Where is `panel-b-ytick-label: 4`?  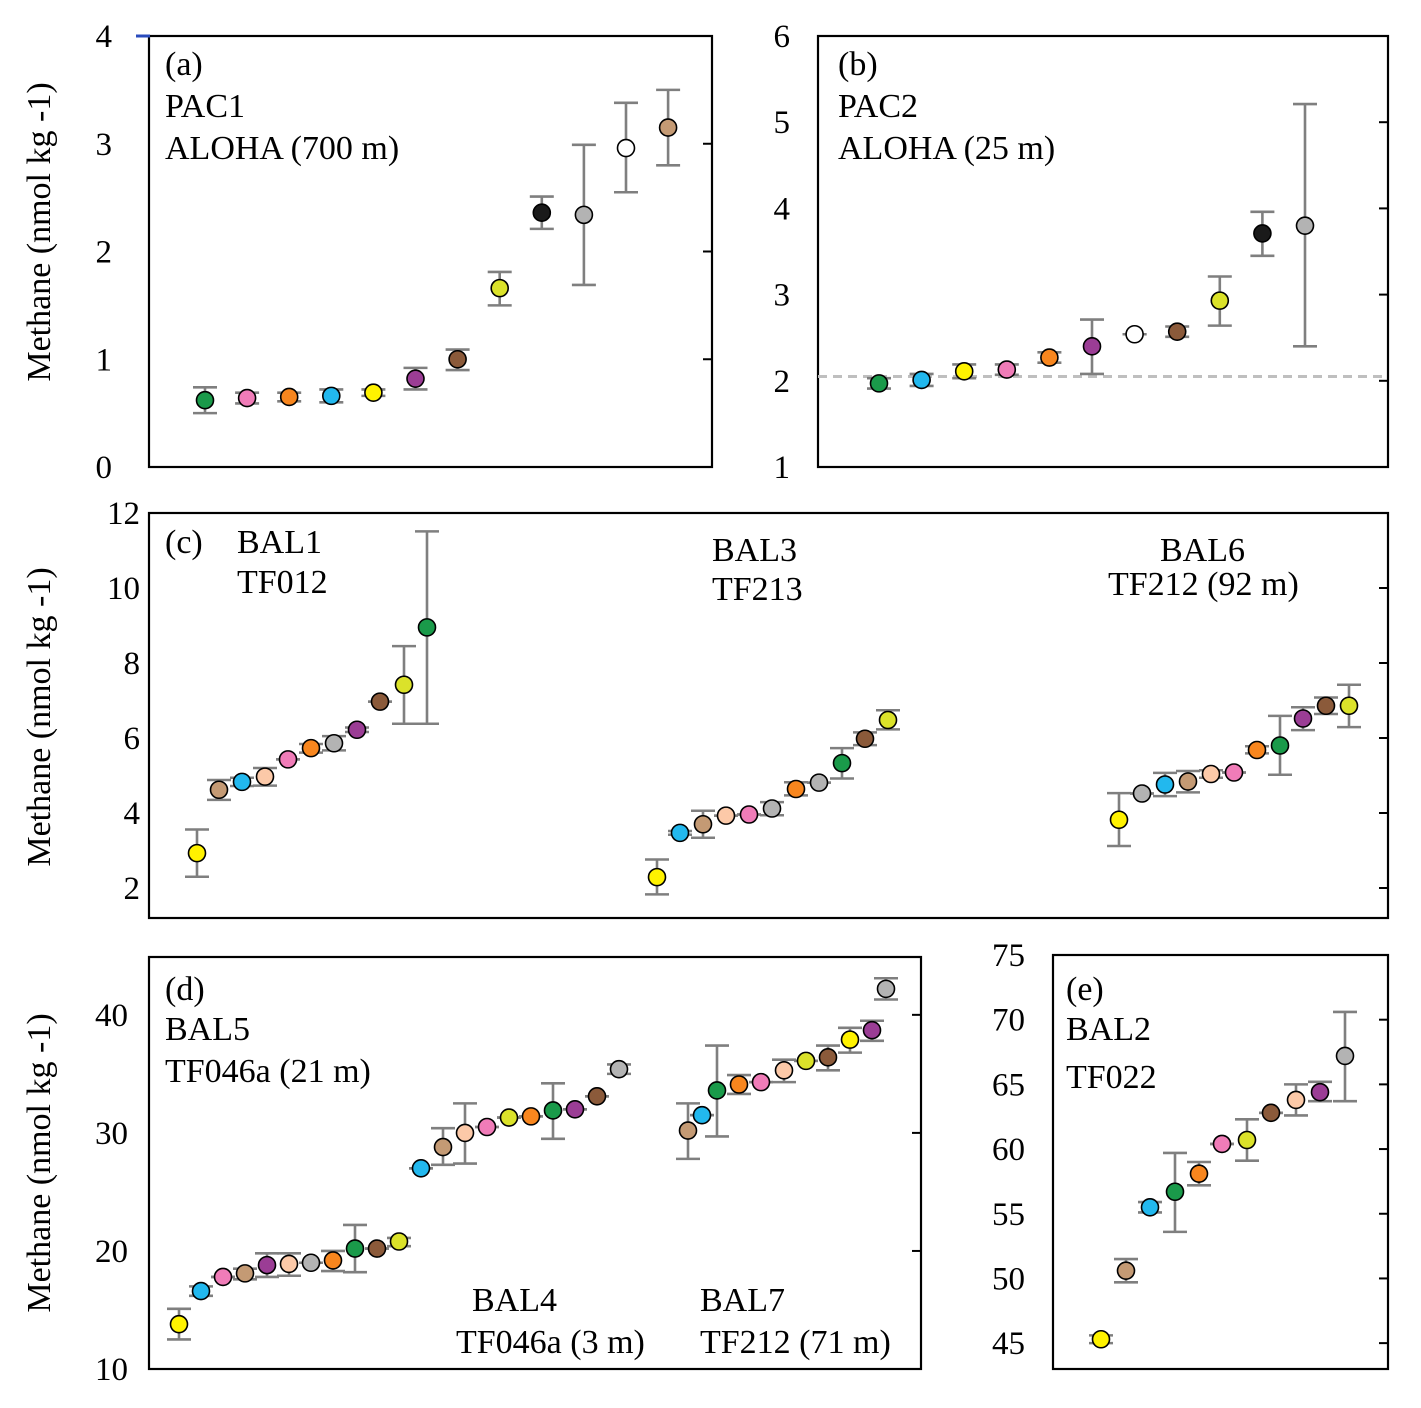
panel-b-ytick-label: 4 is located at coordinates (782, 209).